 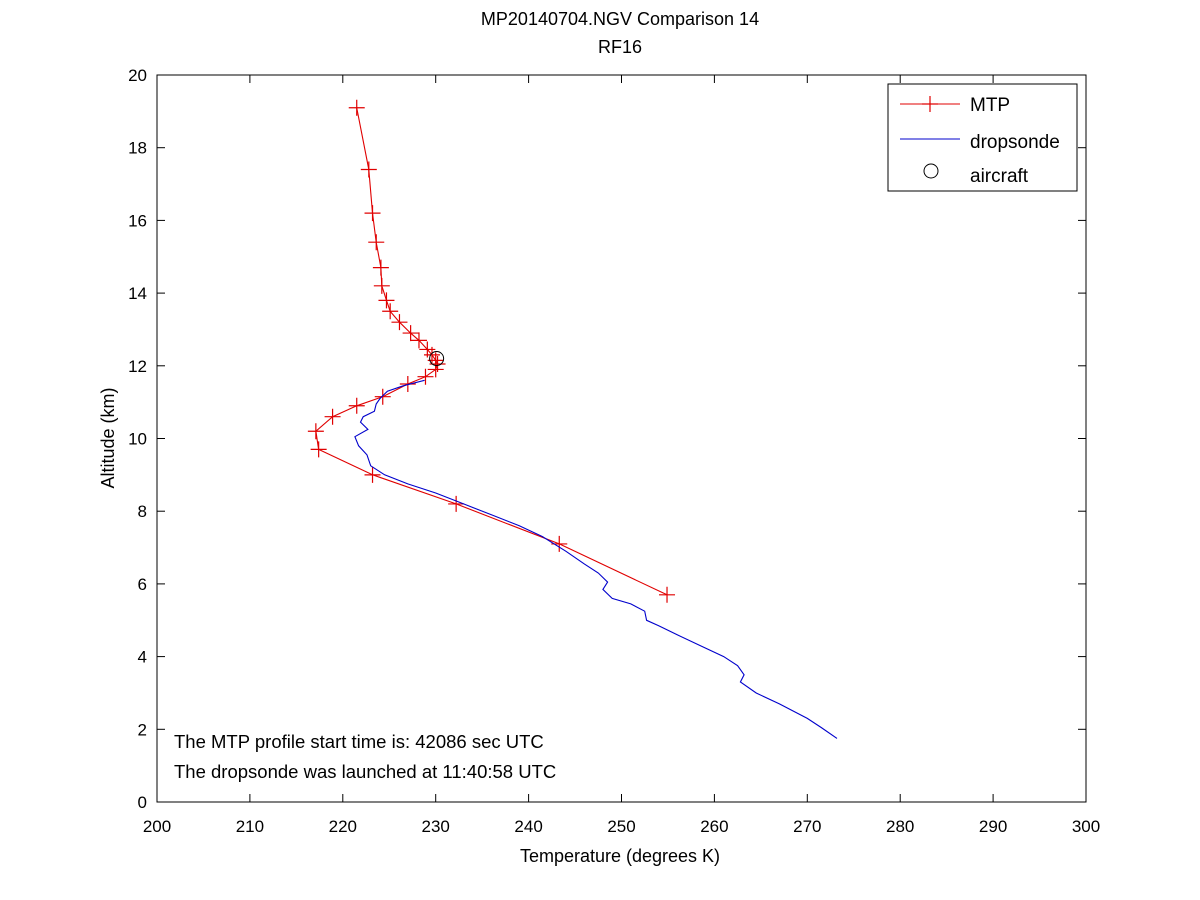 I want to click on y-tick-label: 4, so click(x=142, y=657).